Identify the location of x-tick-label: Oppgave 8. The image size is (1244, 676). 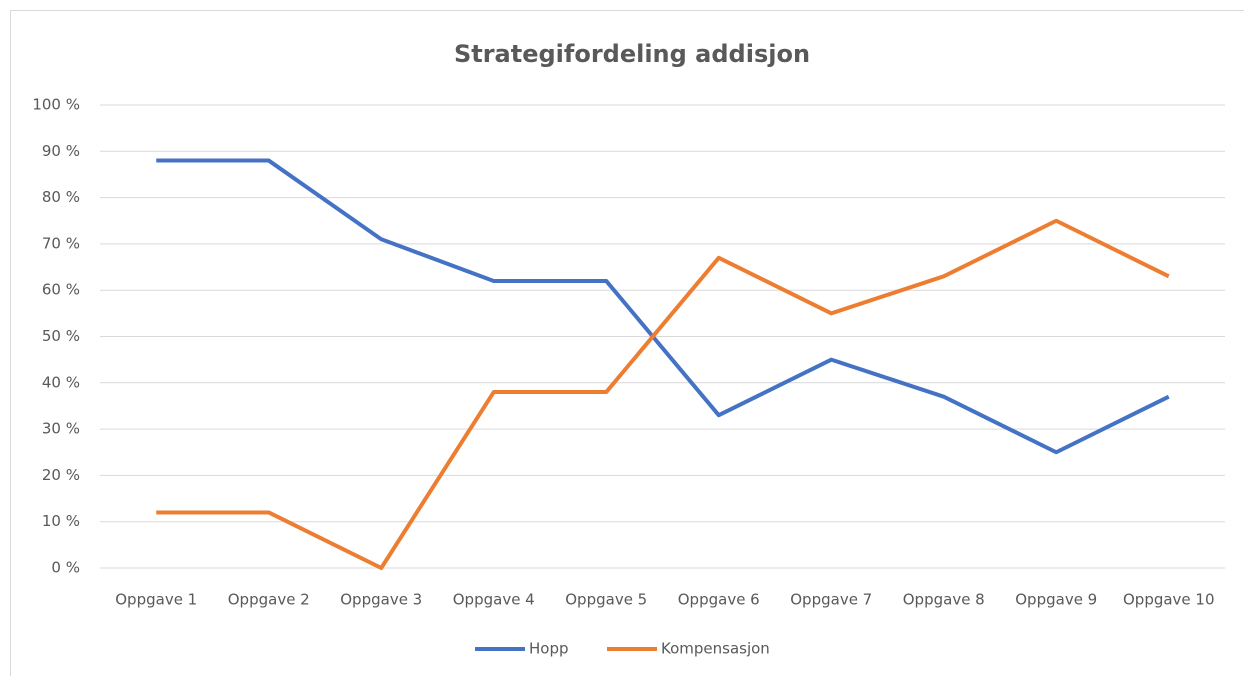
(944, 600).